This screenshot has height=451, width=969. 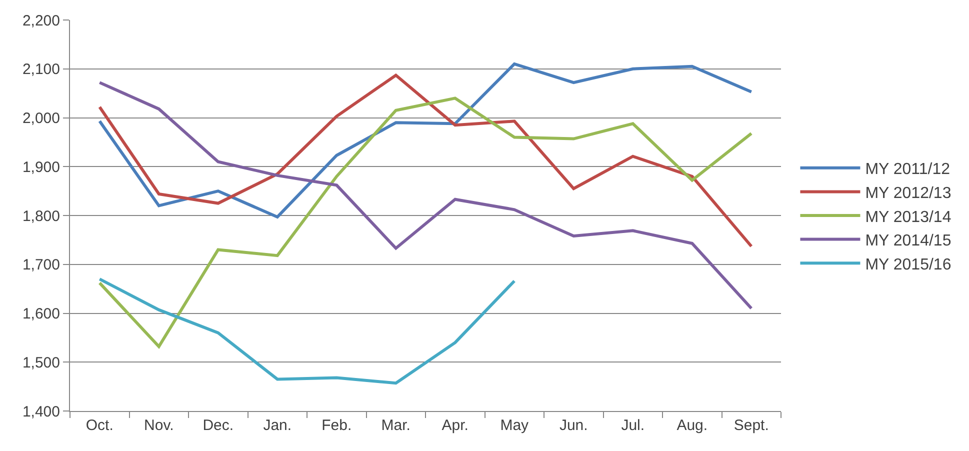 What do you see at coordinates (41, 411) in the screenshot?
I see `y-tick-label: 1,400` at bounding box center [41, 411].